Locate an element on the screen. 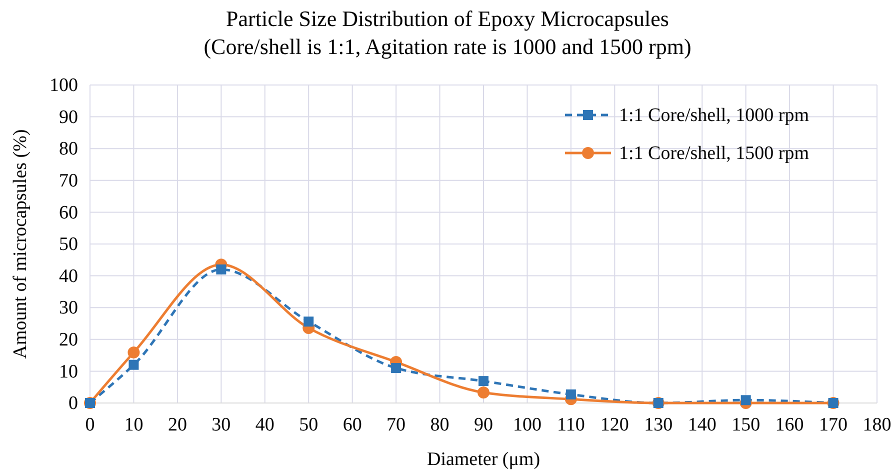 The width and height of the screenshot is (895, 473). x-tick-label: 0 is located at coordinates (90, 425).